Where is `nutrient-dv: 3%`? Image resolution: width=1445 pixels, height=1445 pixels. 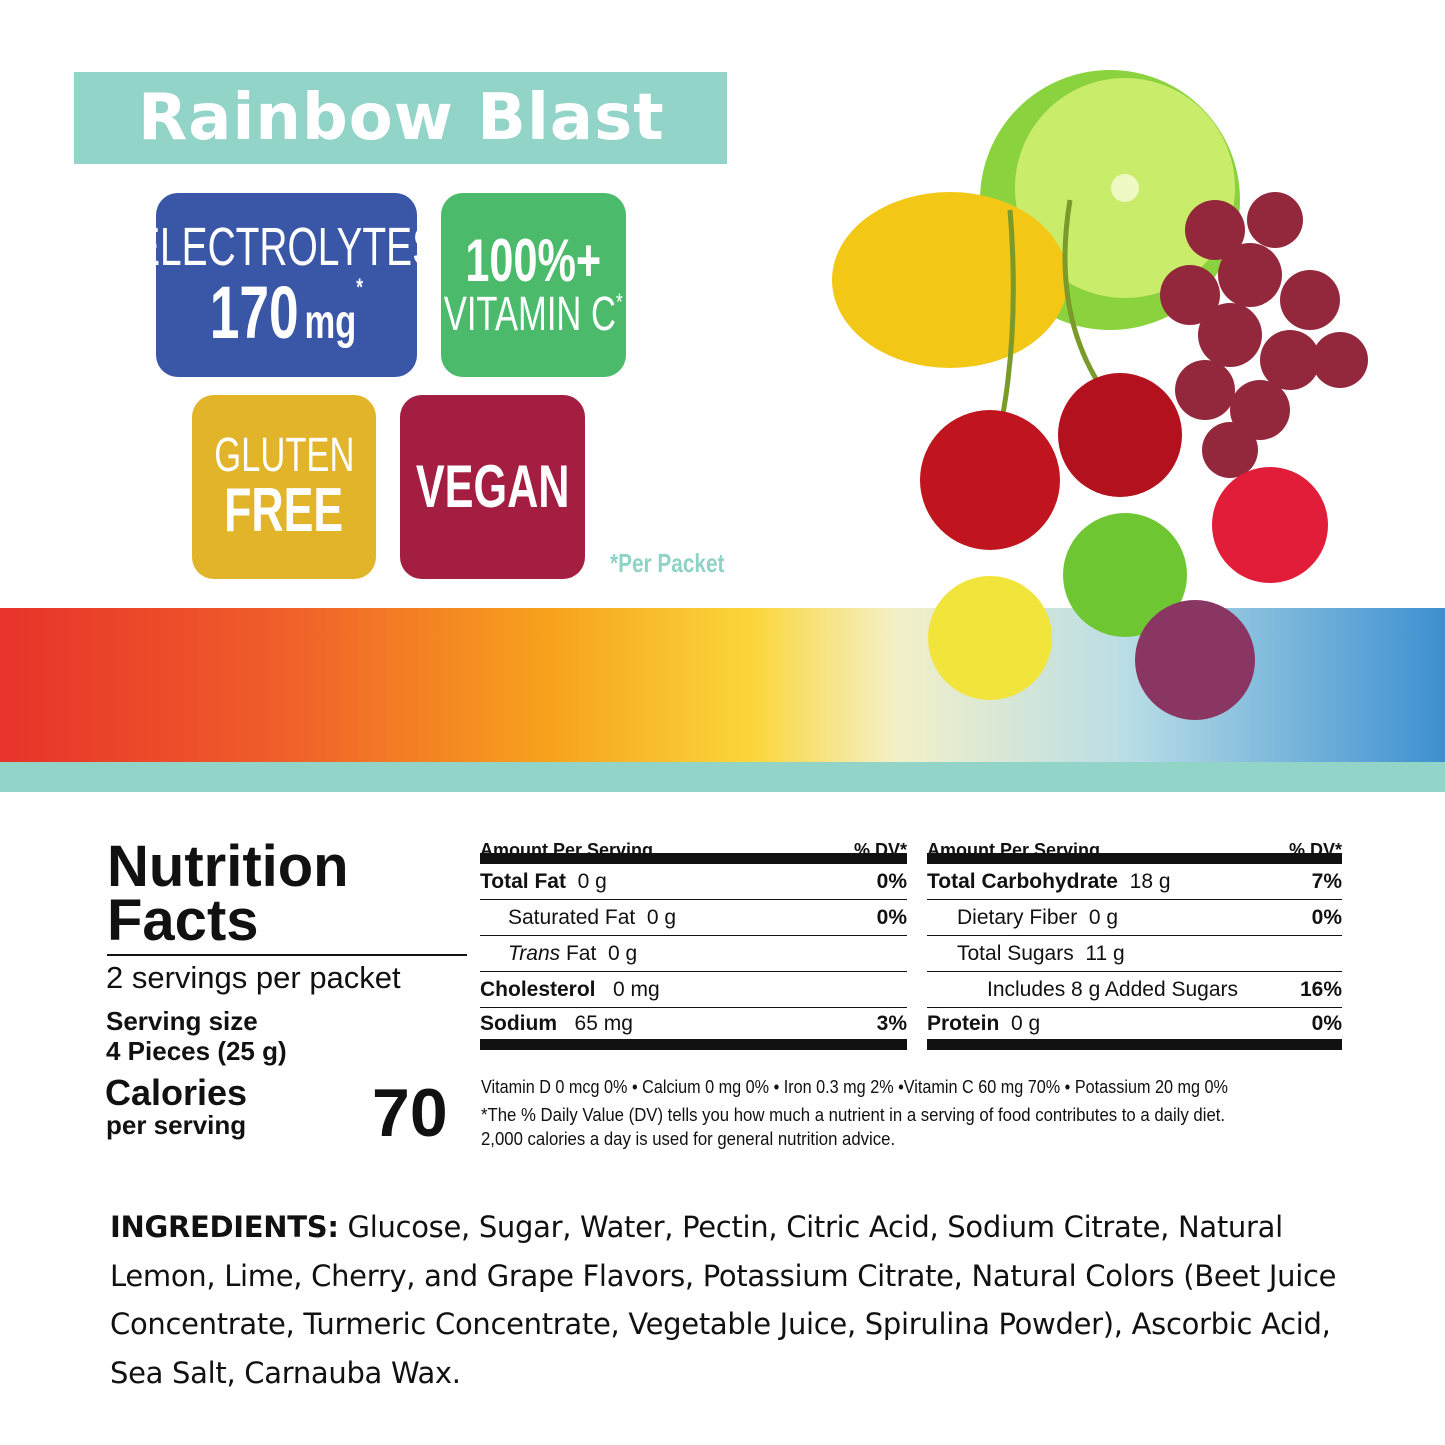
nutrient-dv: 3% is located at coordinates (891, 1023).